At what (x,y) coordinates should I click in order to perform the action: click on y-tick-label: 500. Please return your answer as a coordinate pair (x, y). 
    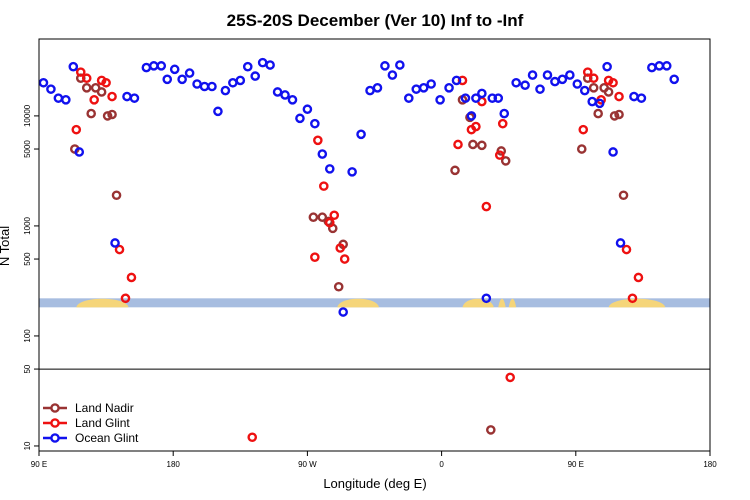
    Looking at the image, I should click on (27, 259).